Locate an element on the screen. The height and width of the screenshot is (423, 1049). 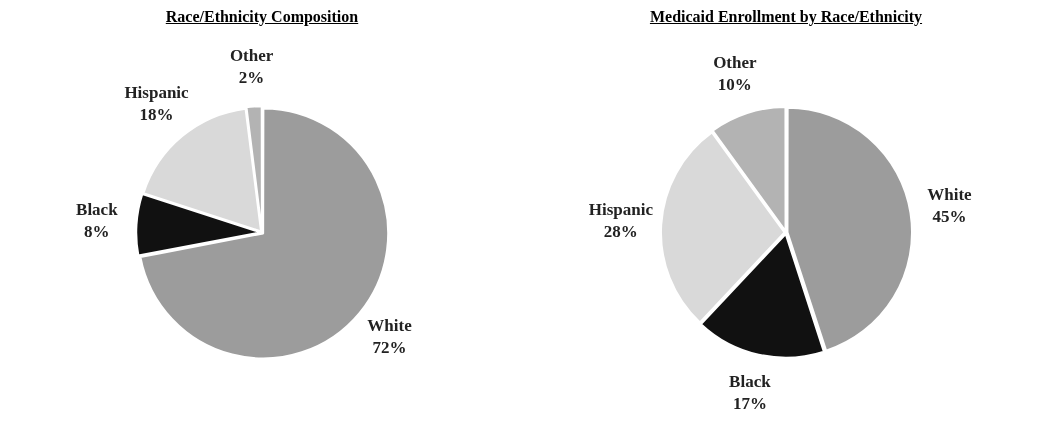
data-label: 17% is located at coordinates (749, 404).